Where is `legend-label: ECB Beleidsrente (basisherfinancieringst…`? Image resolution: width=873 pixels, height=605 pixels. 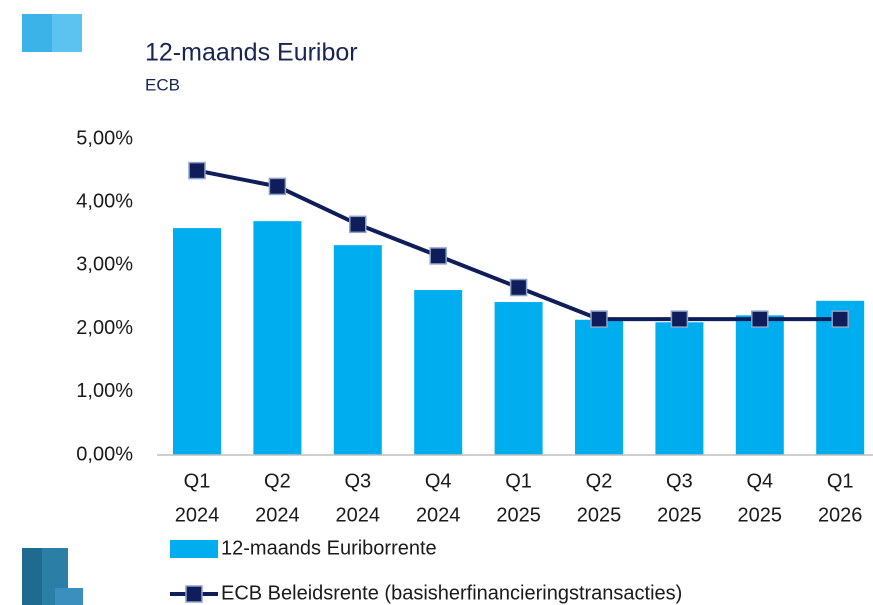
legend-label: ECB Beleidsrente (basisherfinancieringst… is located at coordinates (451, 593).